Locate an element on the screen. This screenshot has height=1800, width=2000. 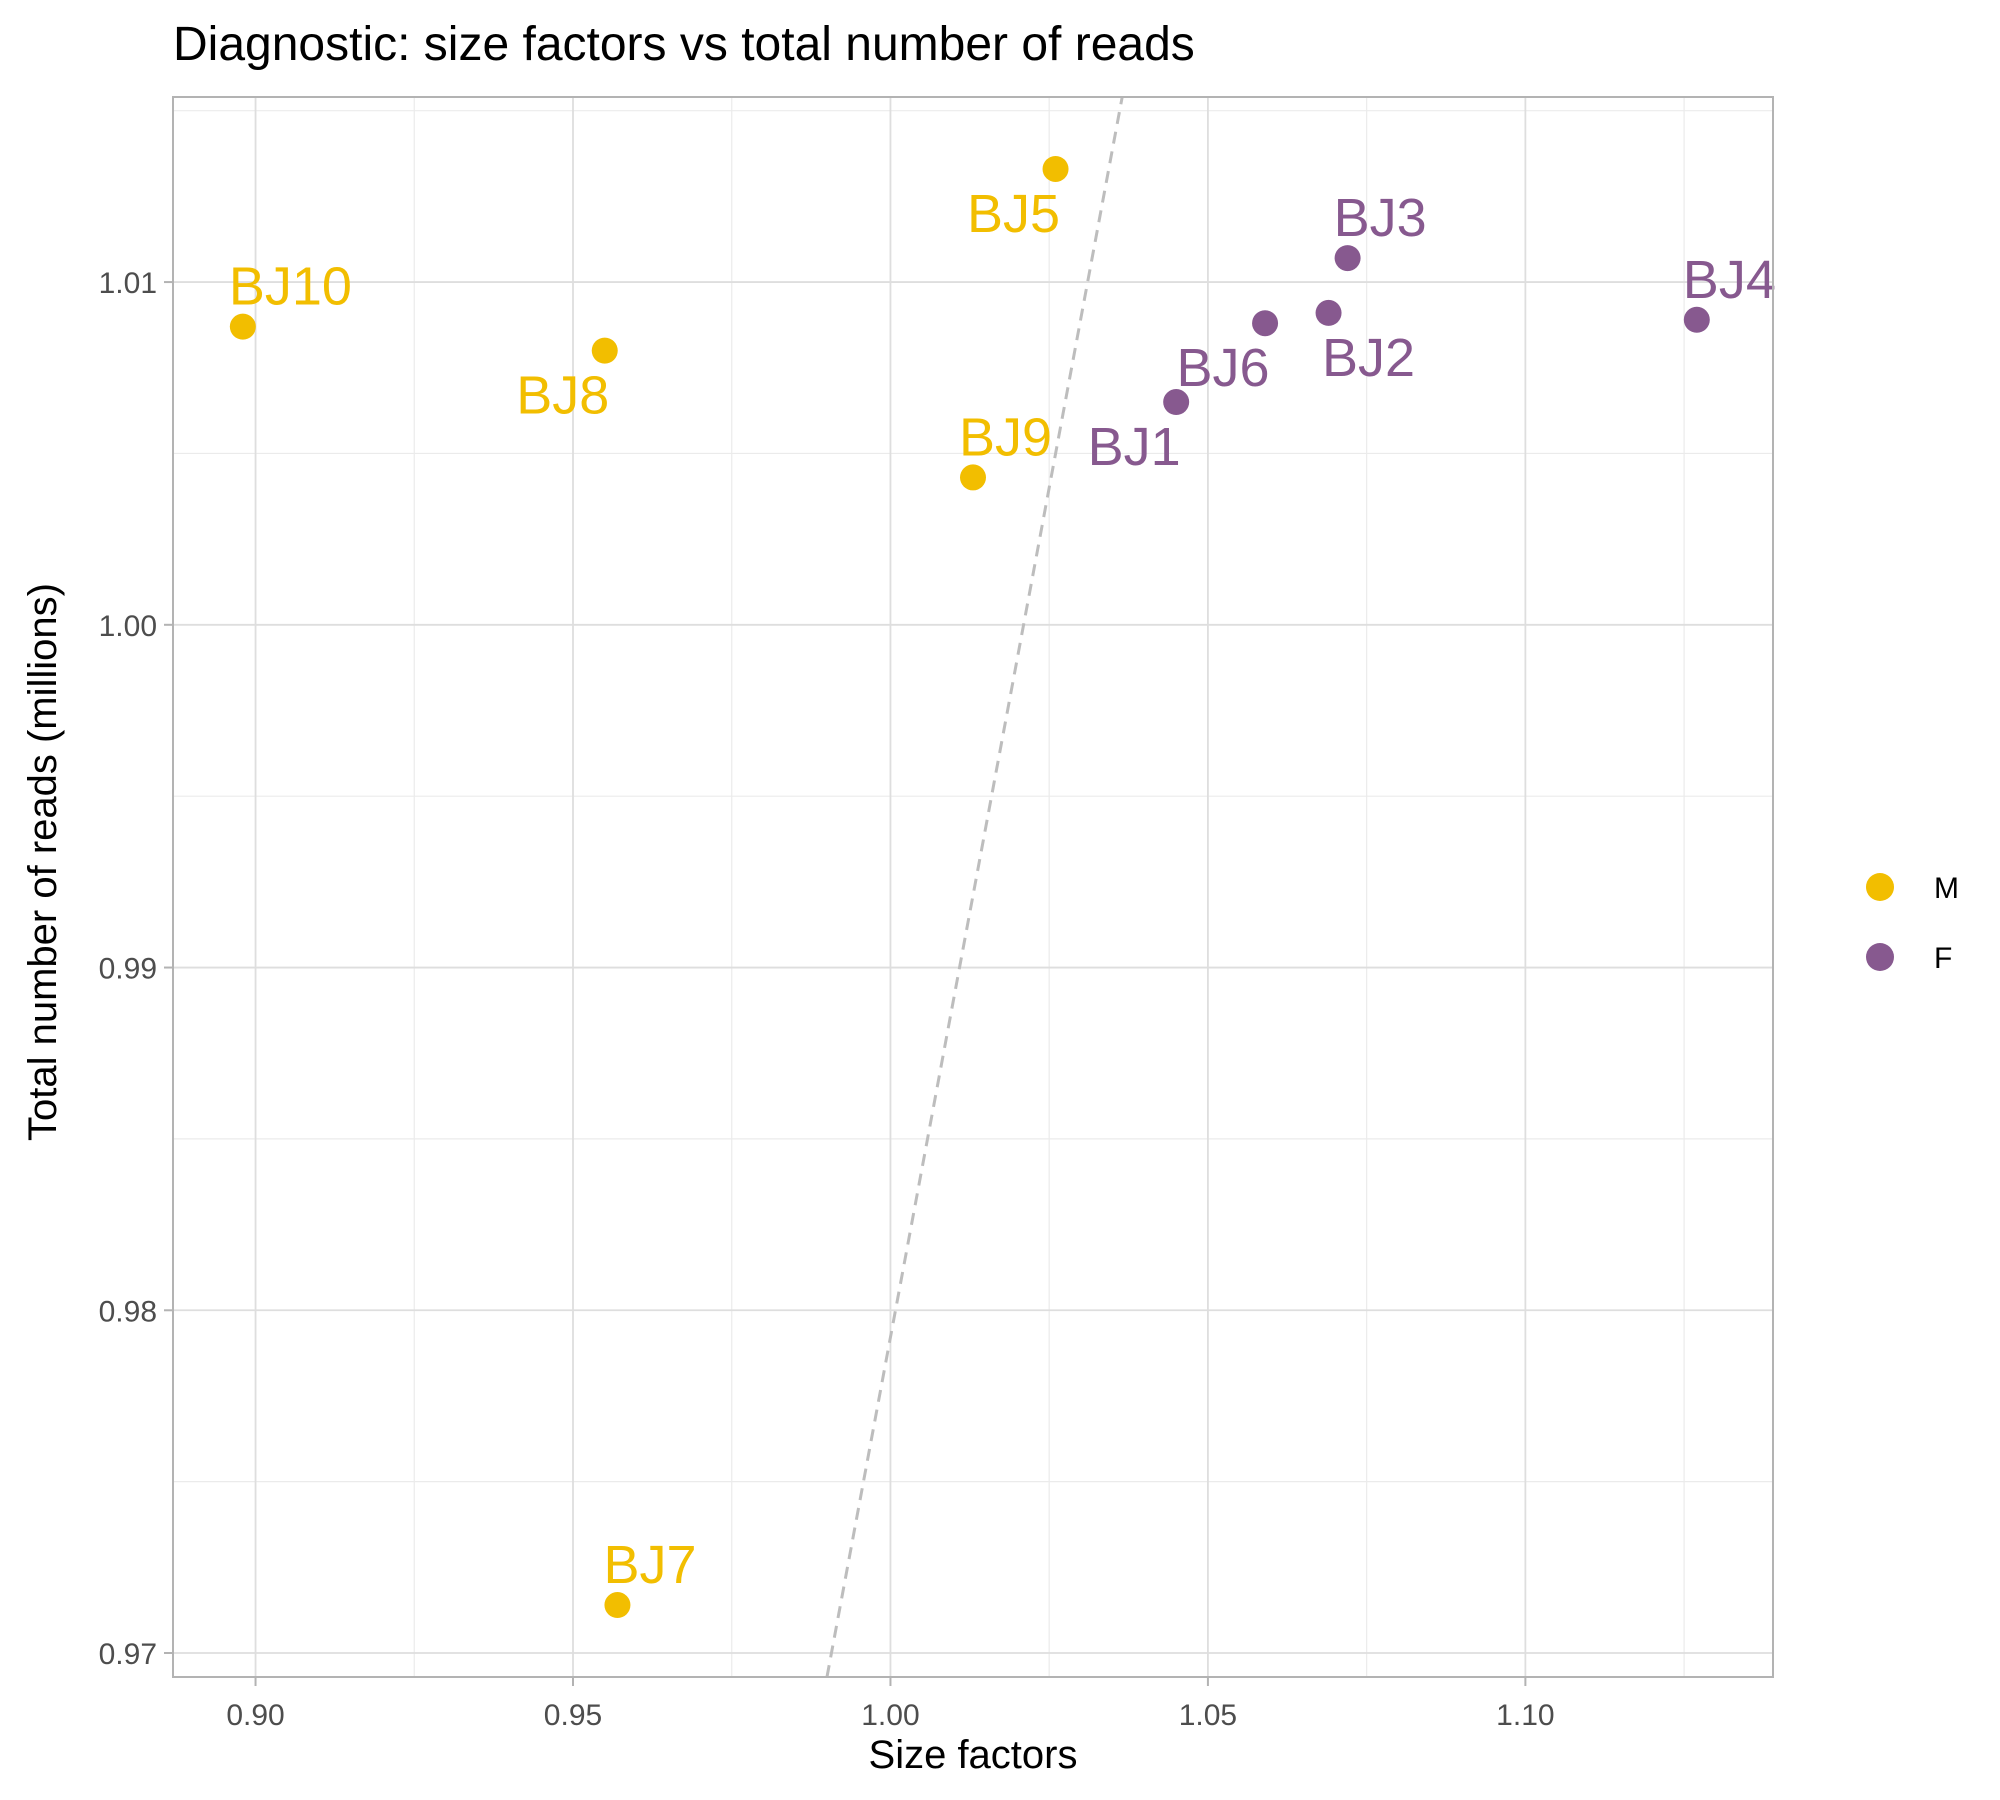
point-label: BJ5 is located at coordinates (1013, 214).